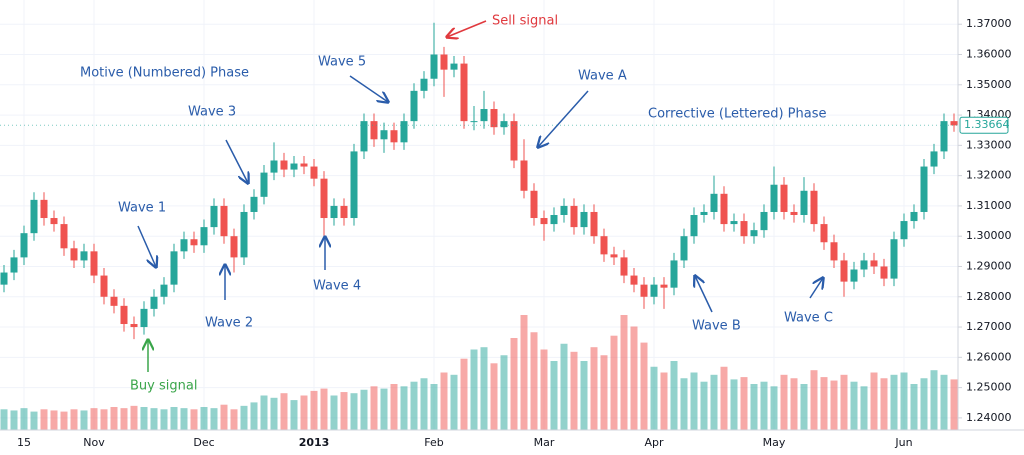  Describe the element at coordinates (989, 326) in the screenshot. I see `y-tick-label: 1.27000` at that location.